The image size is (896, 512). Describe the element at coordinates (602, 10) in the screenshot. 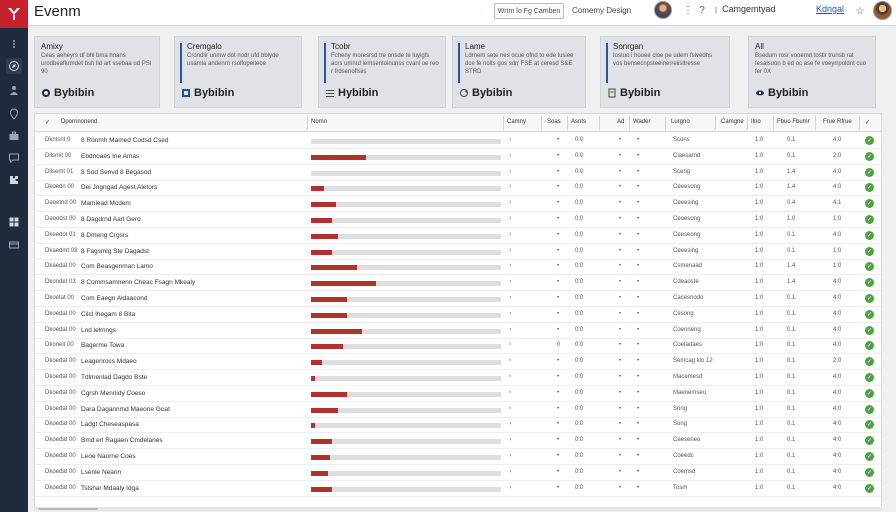

I see `top-link: Comemy Design` at that location.